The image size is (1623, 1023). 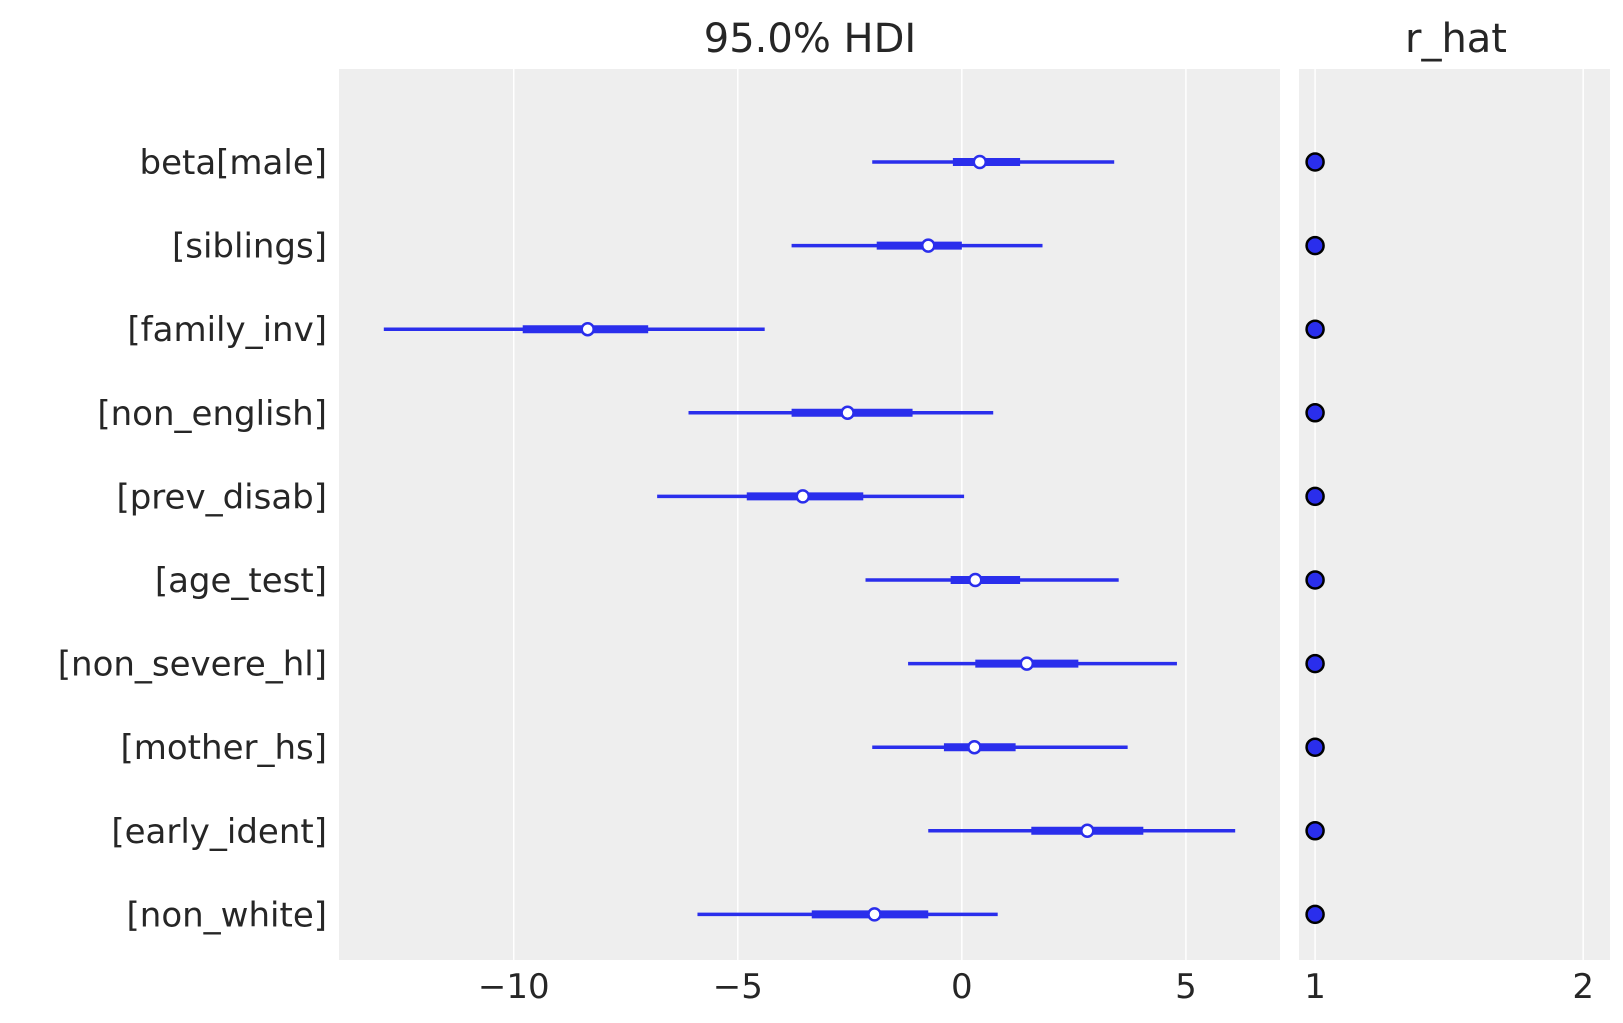 I want to click on parameter-label: [prev_disab], so click(x=221, y=497).